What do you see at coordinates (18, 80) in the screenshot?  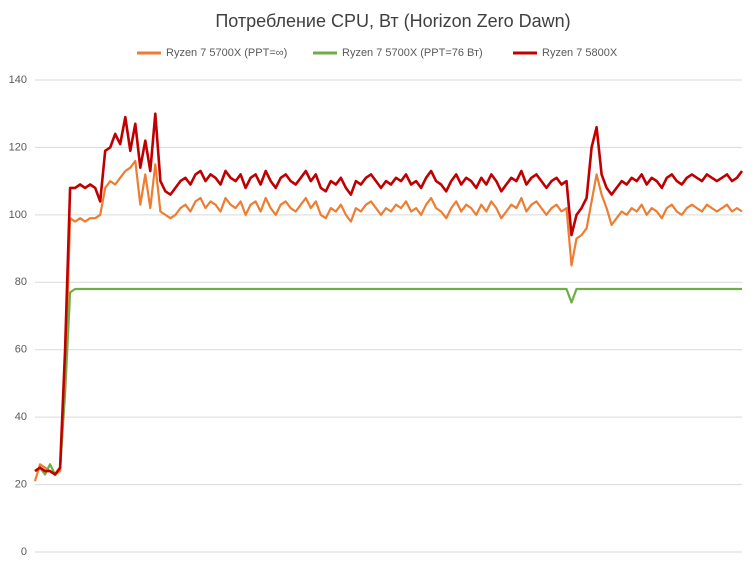 I see `y-tick-label: 140` at bounding box center [18, 80].